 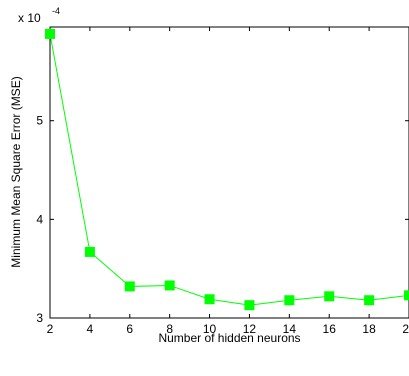 I want to click on x-tick-label: 4, so click(x=90, y=329).